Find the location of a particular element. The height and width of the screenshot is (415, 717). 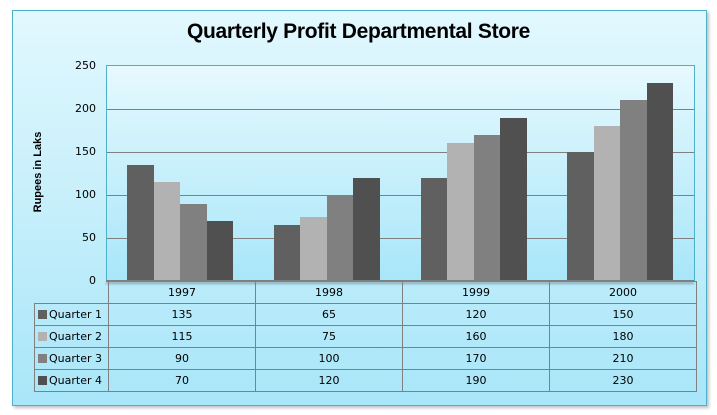

legend-entry: Quarter 3 is located at coordinates (71, 358).